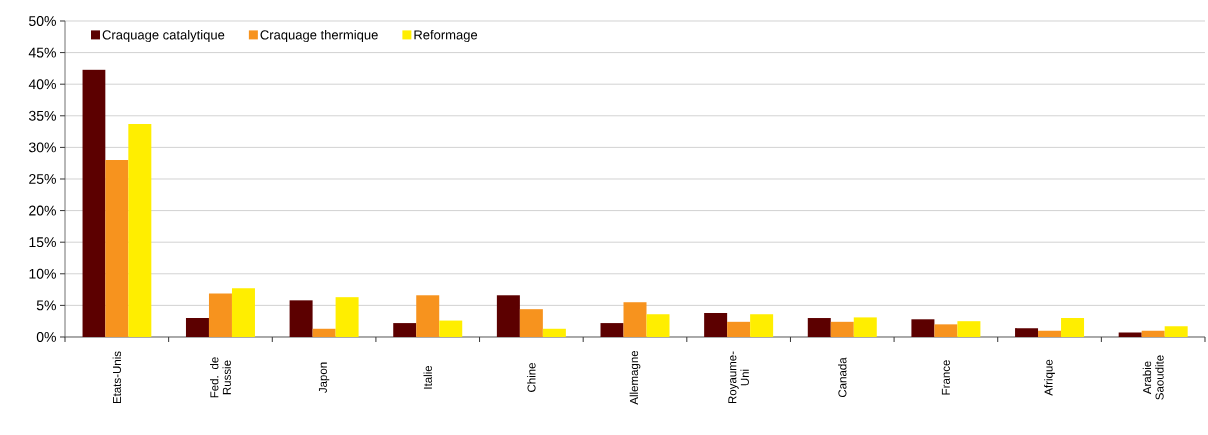 This screenshot has width=1208, height=435. What do you see at coordinates (46, 337) in the screenshot?
I see `y-tick-label: 0%` at bounding box center [46, 337].